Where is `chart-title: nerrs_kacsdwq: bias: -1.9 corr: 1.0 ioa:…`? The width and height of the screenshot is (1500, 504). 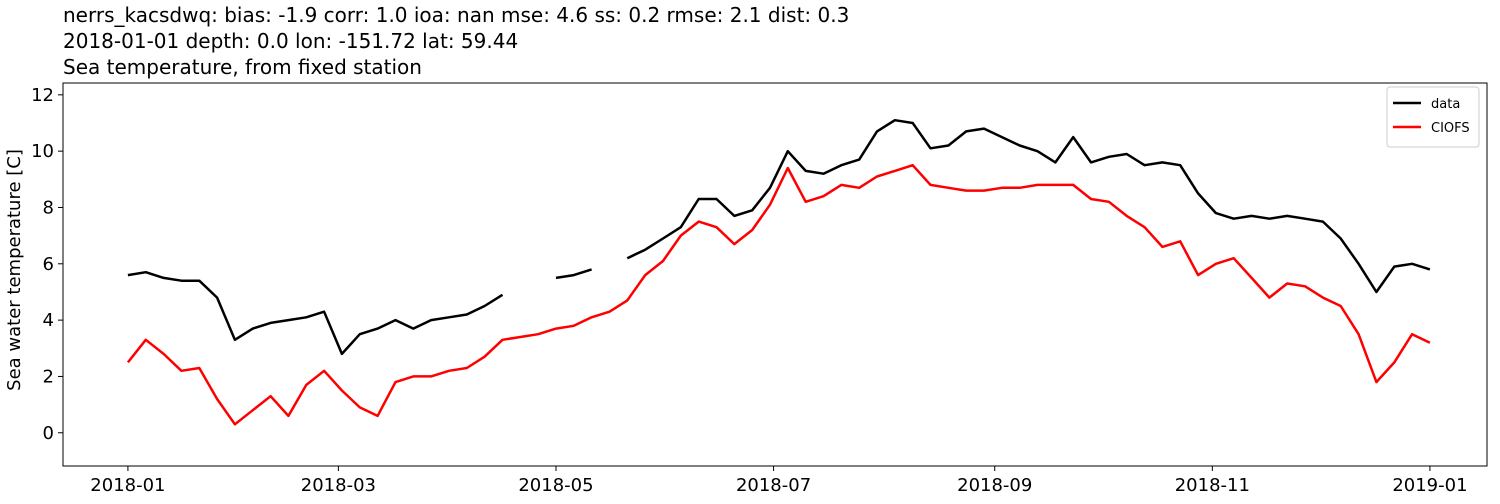 chart-title: nerrs_kacsdwq: bias: -1.9 corr: 1.0 ioa:… is located at coordinates (456, 15).